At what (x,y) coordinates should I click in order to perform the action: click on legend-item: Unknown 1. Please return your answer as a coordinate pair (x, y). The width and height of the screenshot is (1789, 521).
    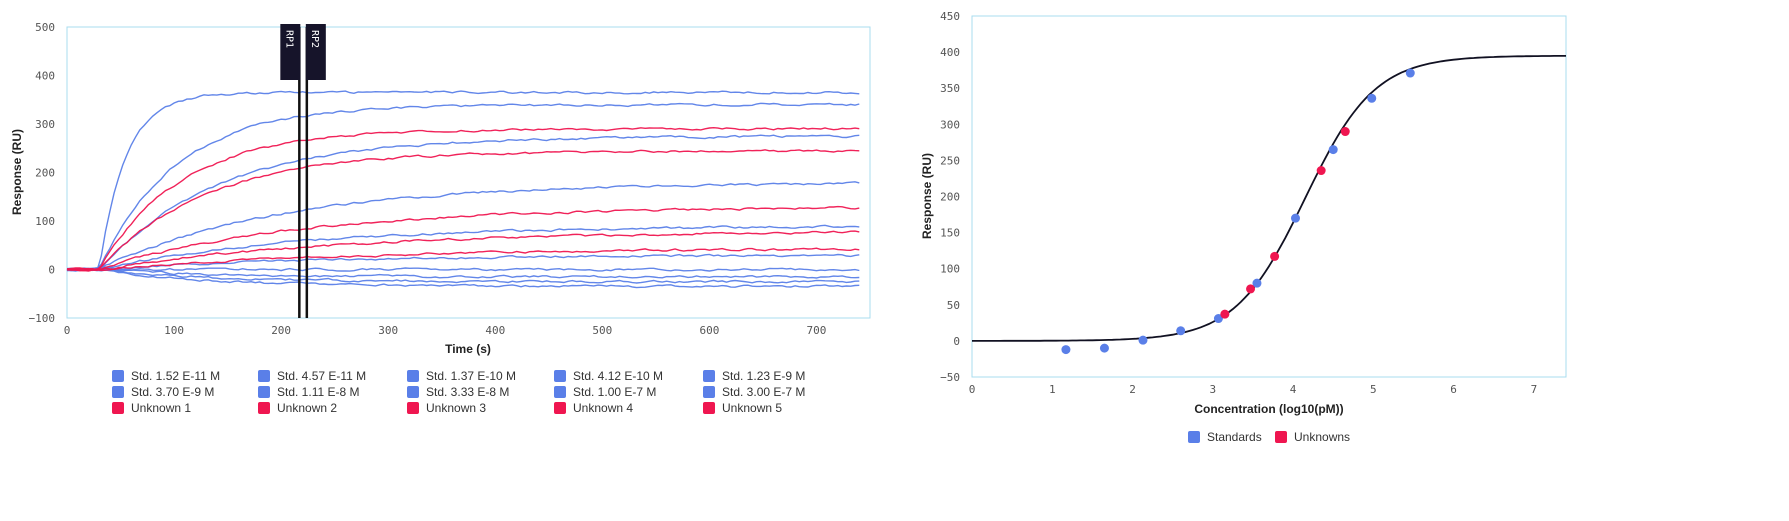
    Looking at the image, I should click on (151, 408).